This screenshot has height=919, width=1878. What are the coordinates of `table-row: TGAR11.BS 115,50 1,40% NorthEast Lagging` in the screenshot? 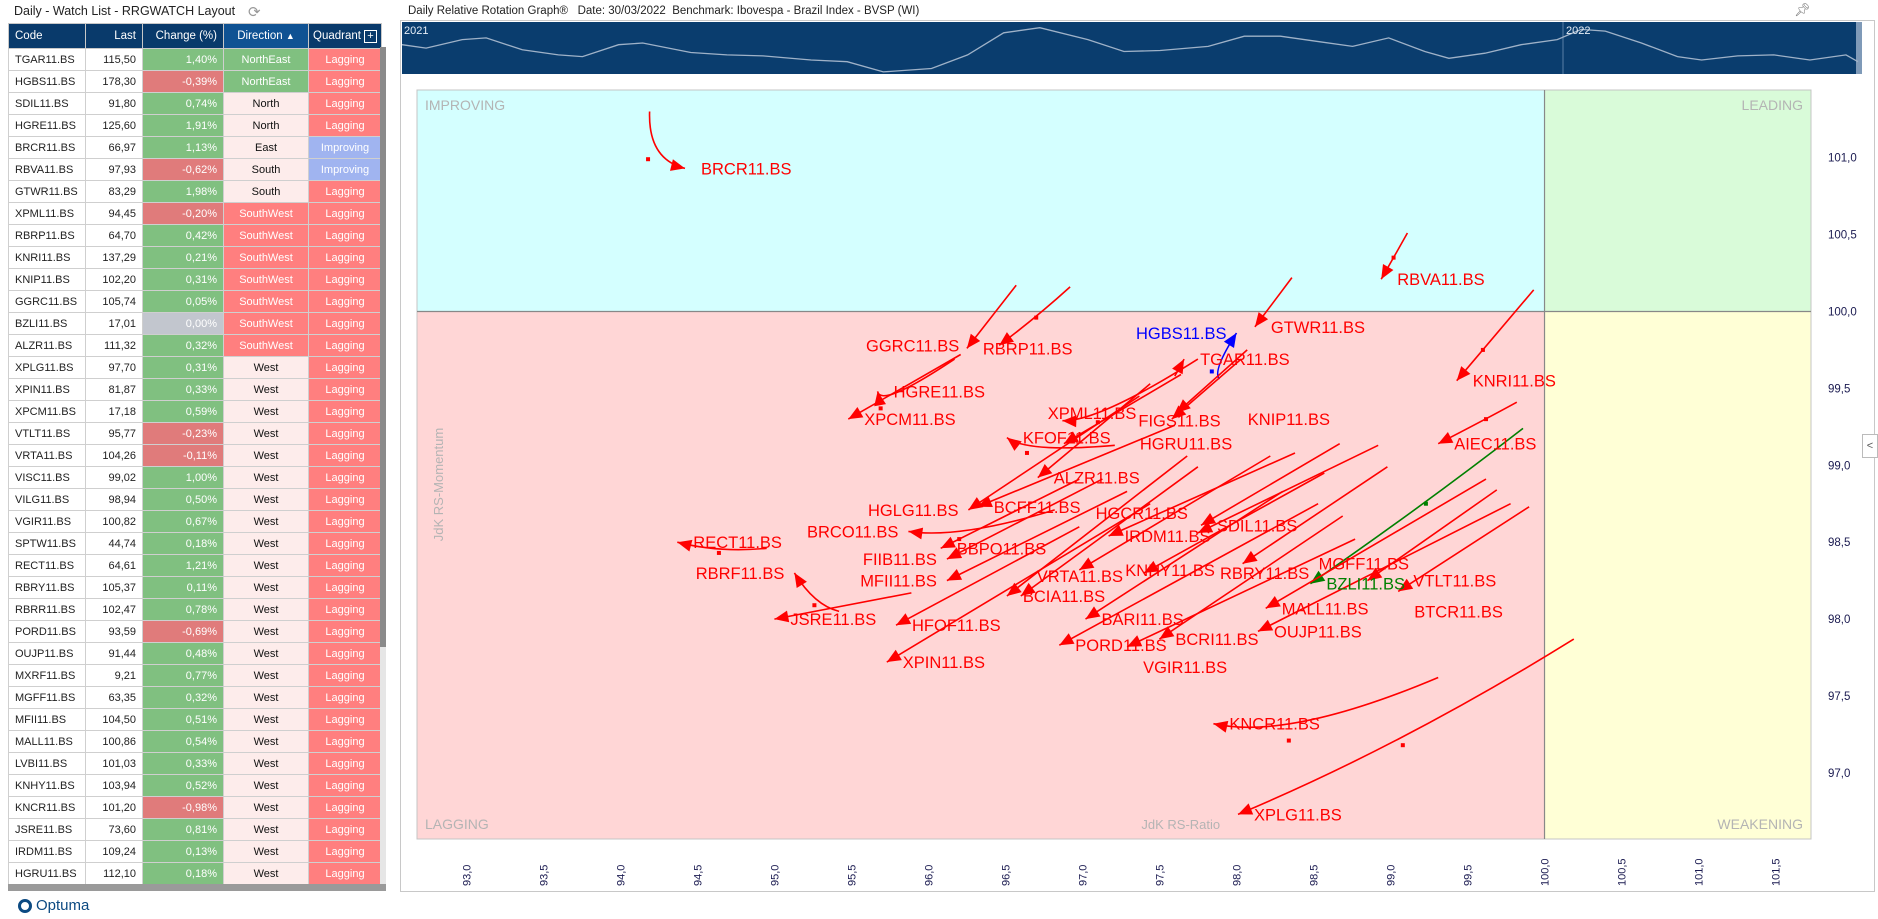 It's located at (195, 59).